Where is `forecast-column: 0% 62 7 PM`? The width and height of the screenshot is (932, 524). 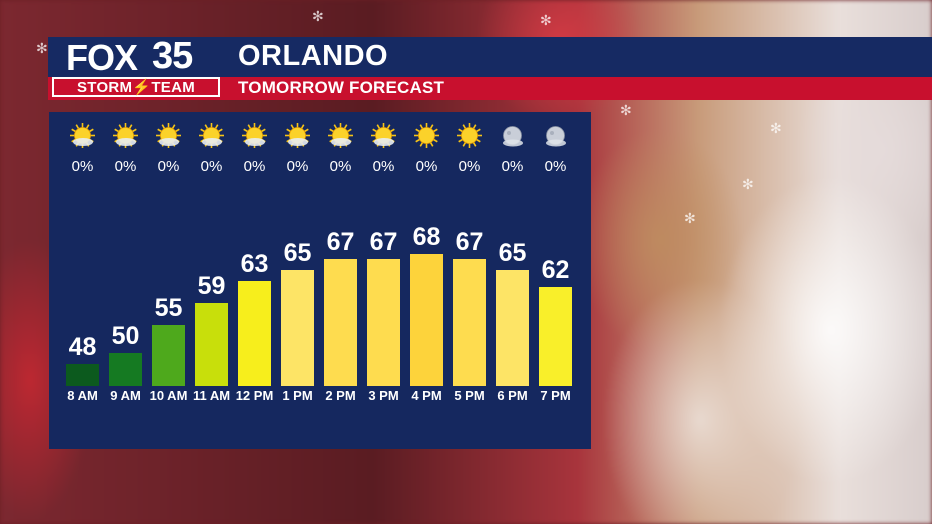 forecast-column: 0% 62 7 PM is located at coordinates (555, 280).